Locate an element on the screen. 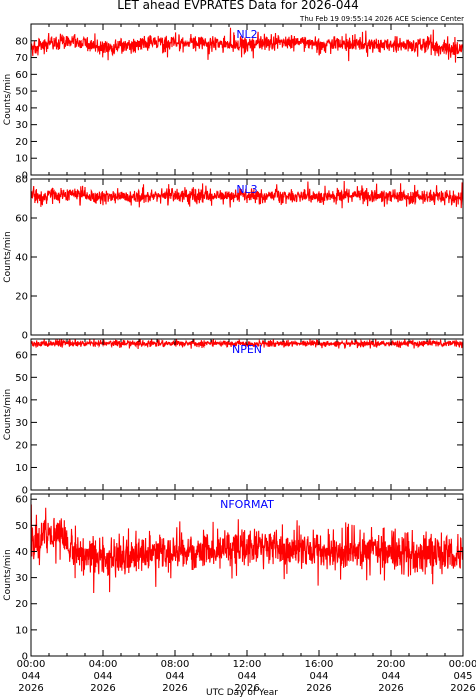 Image resolution: width=476 pixels, height=700 pixels. series-label: NFORMAT is located at coordinates (247, 504).